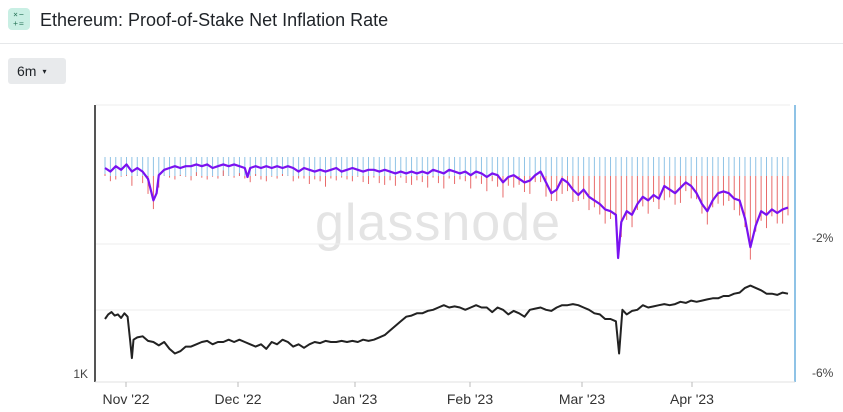 This screenshot has height=412, width=843. I want to click on time-range-label: 6m, so click(27, 71).